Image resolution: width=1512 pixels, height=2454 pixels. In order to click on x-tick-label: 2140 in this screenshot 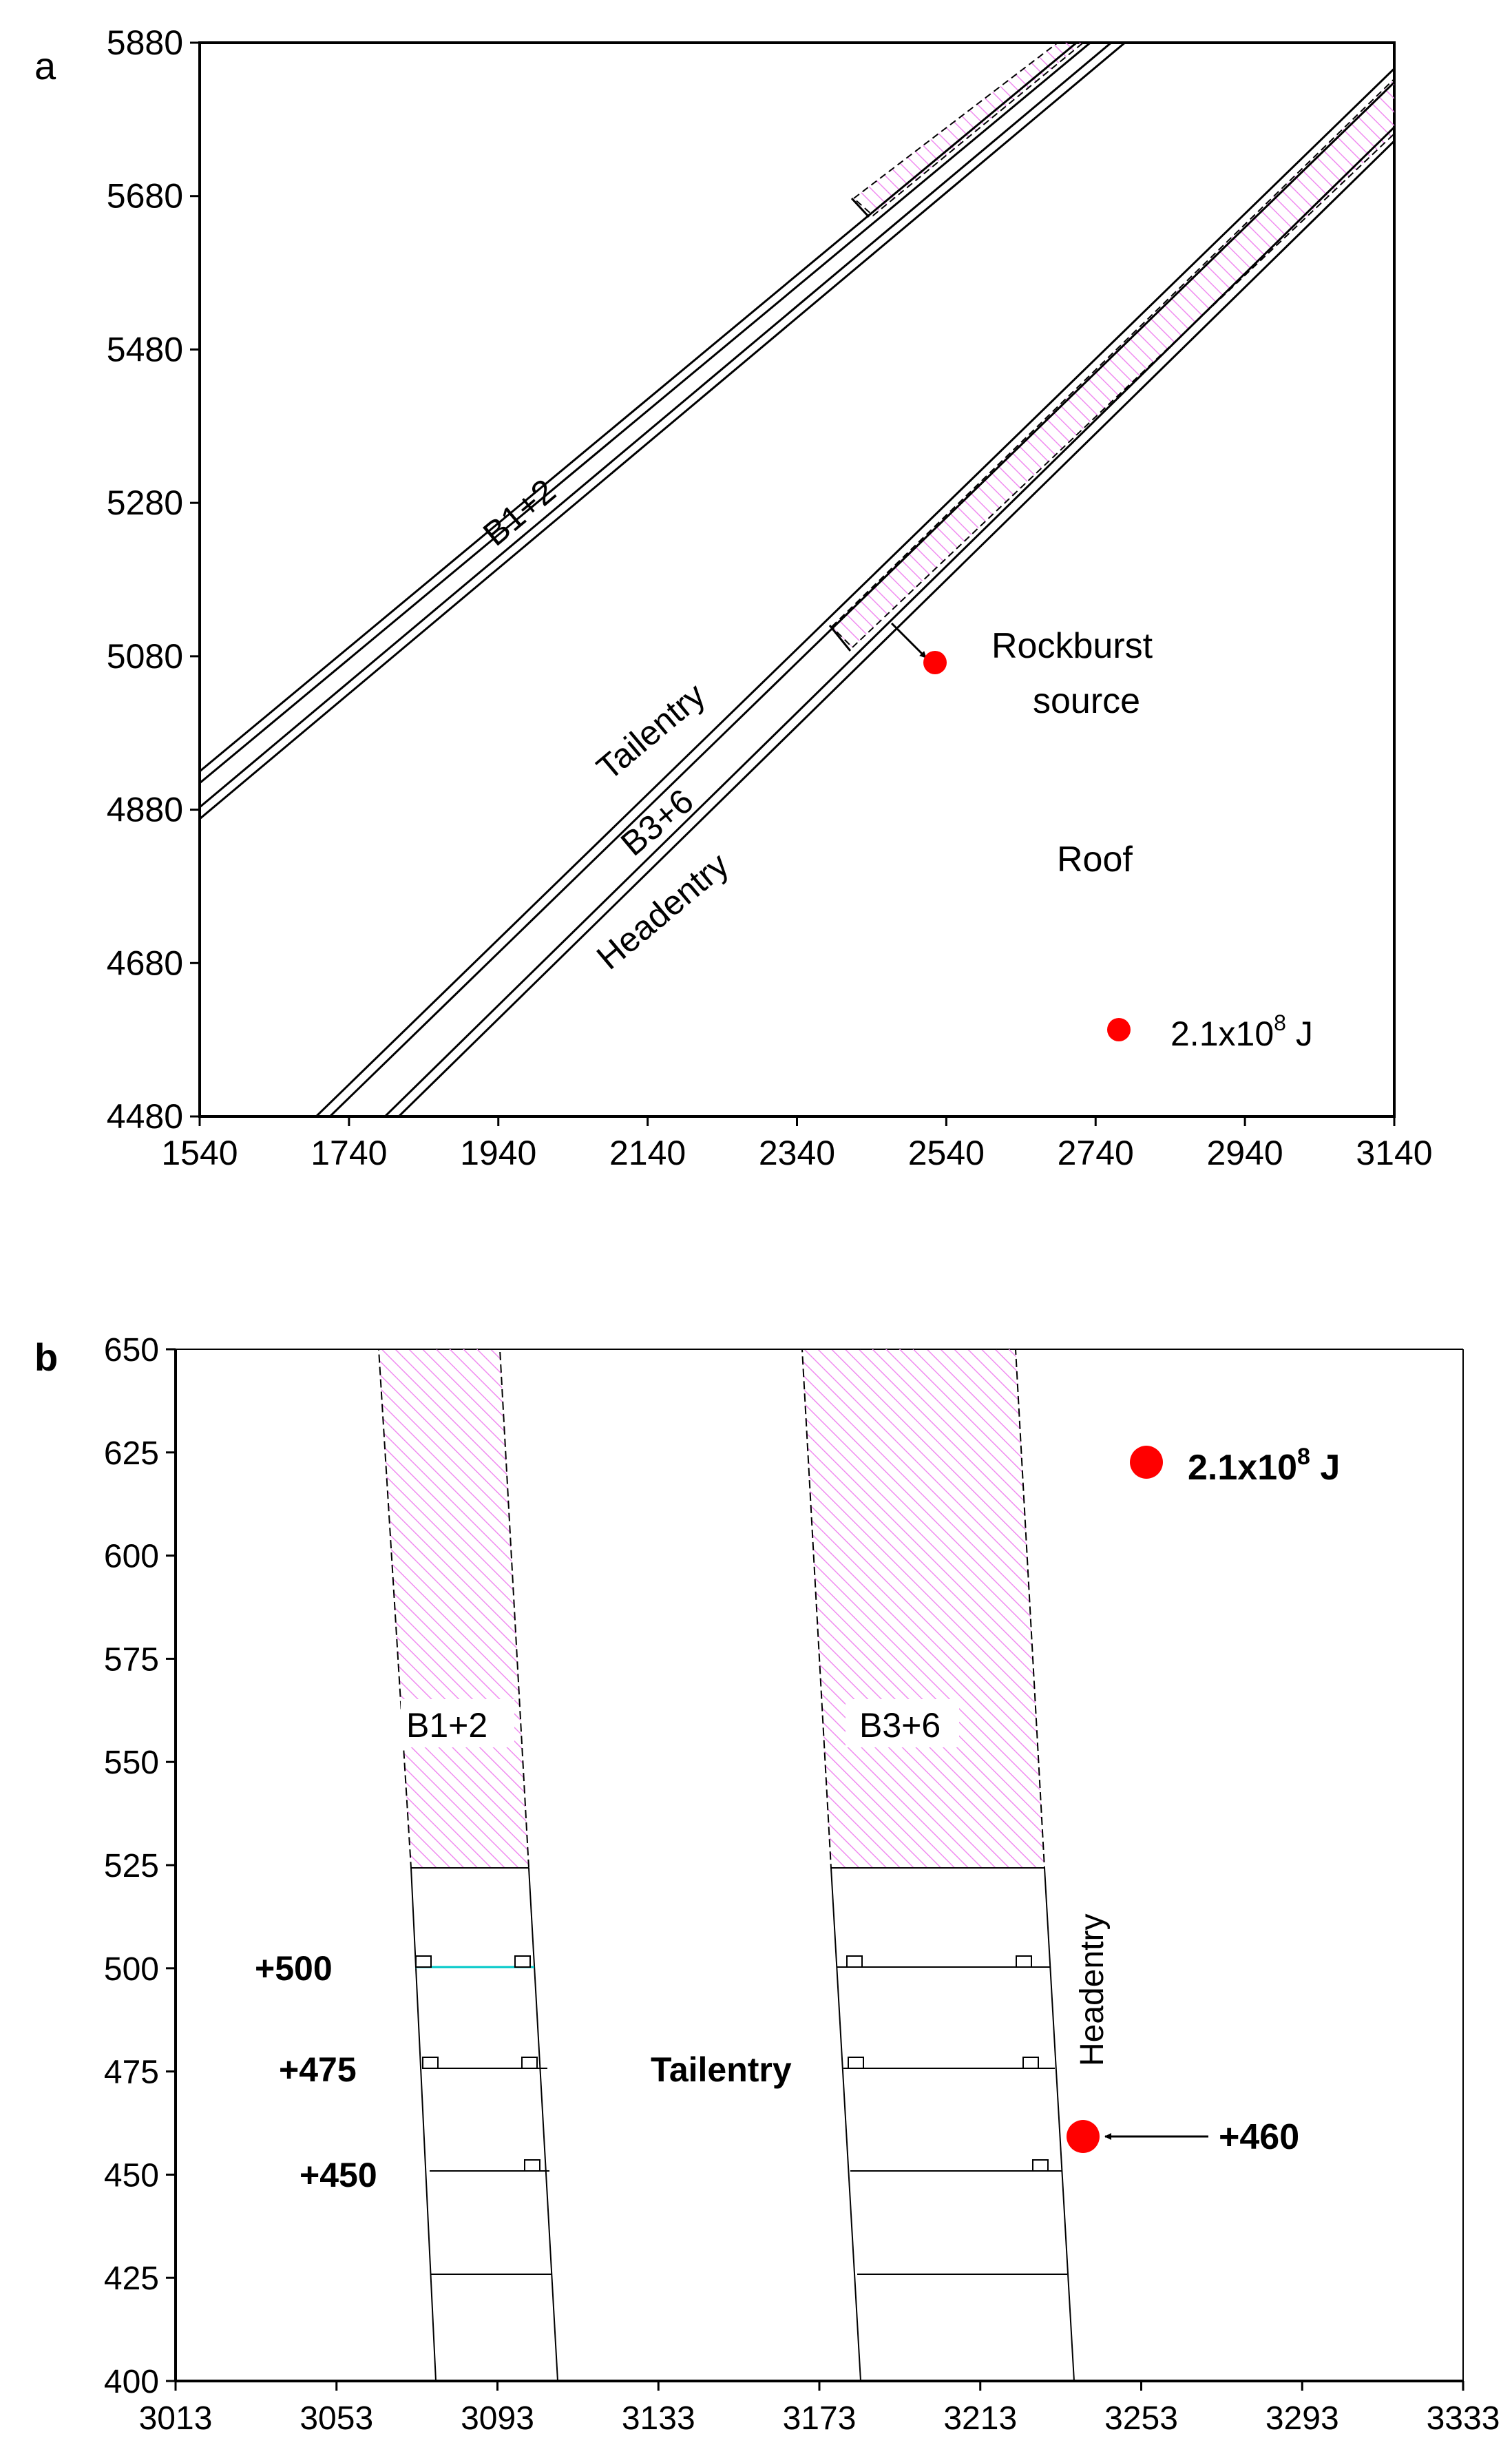, I will do `click(647, 1153)`.